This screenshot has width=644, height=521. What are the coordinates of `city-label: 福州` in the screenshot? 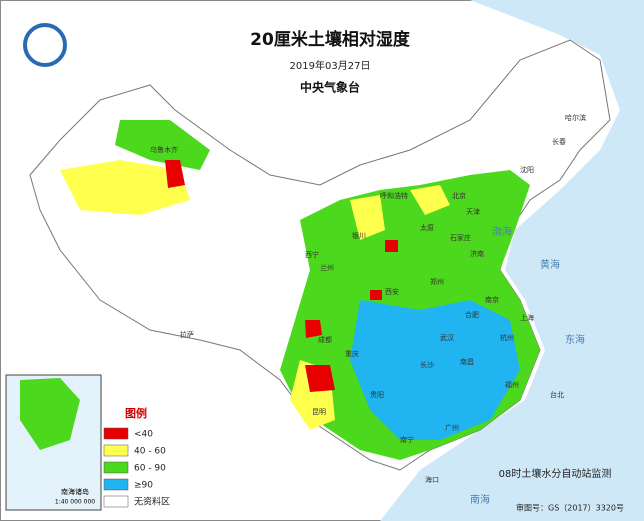 It's located at (512, 384).